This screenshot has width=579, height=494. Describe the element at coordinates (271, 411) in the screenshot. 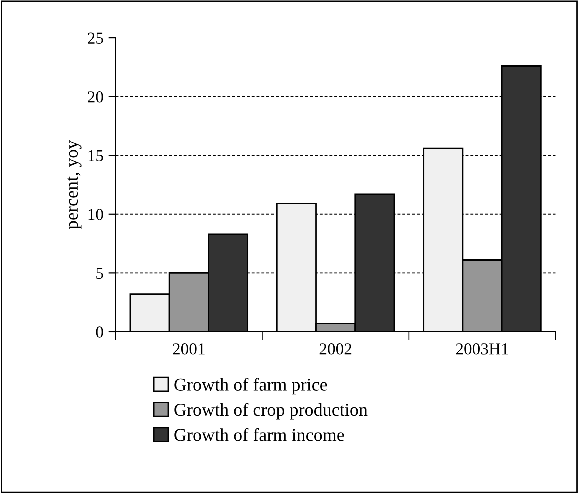

I see `legend-label: Growth of crop production` at that location.